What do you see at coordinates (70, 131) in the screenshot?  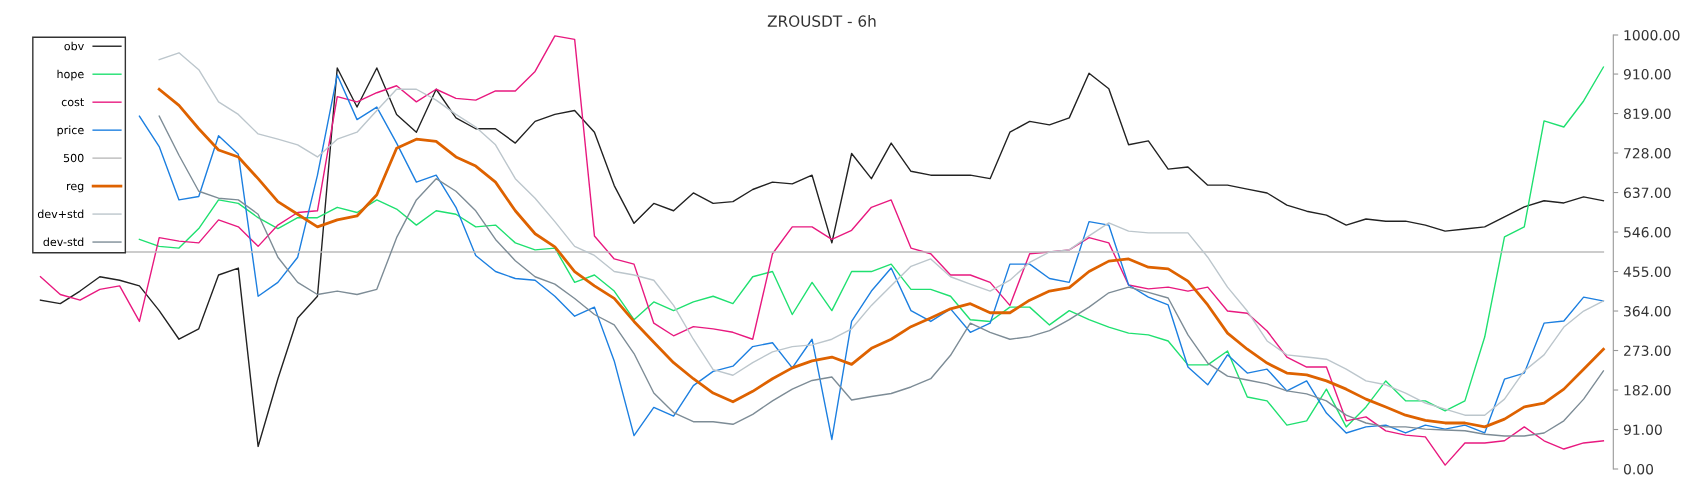 I see `legend-label: price` at bounding box center [70, 131].